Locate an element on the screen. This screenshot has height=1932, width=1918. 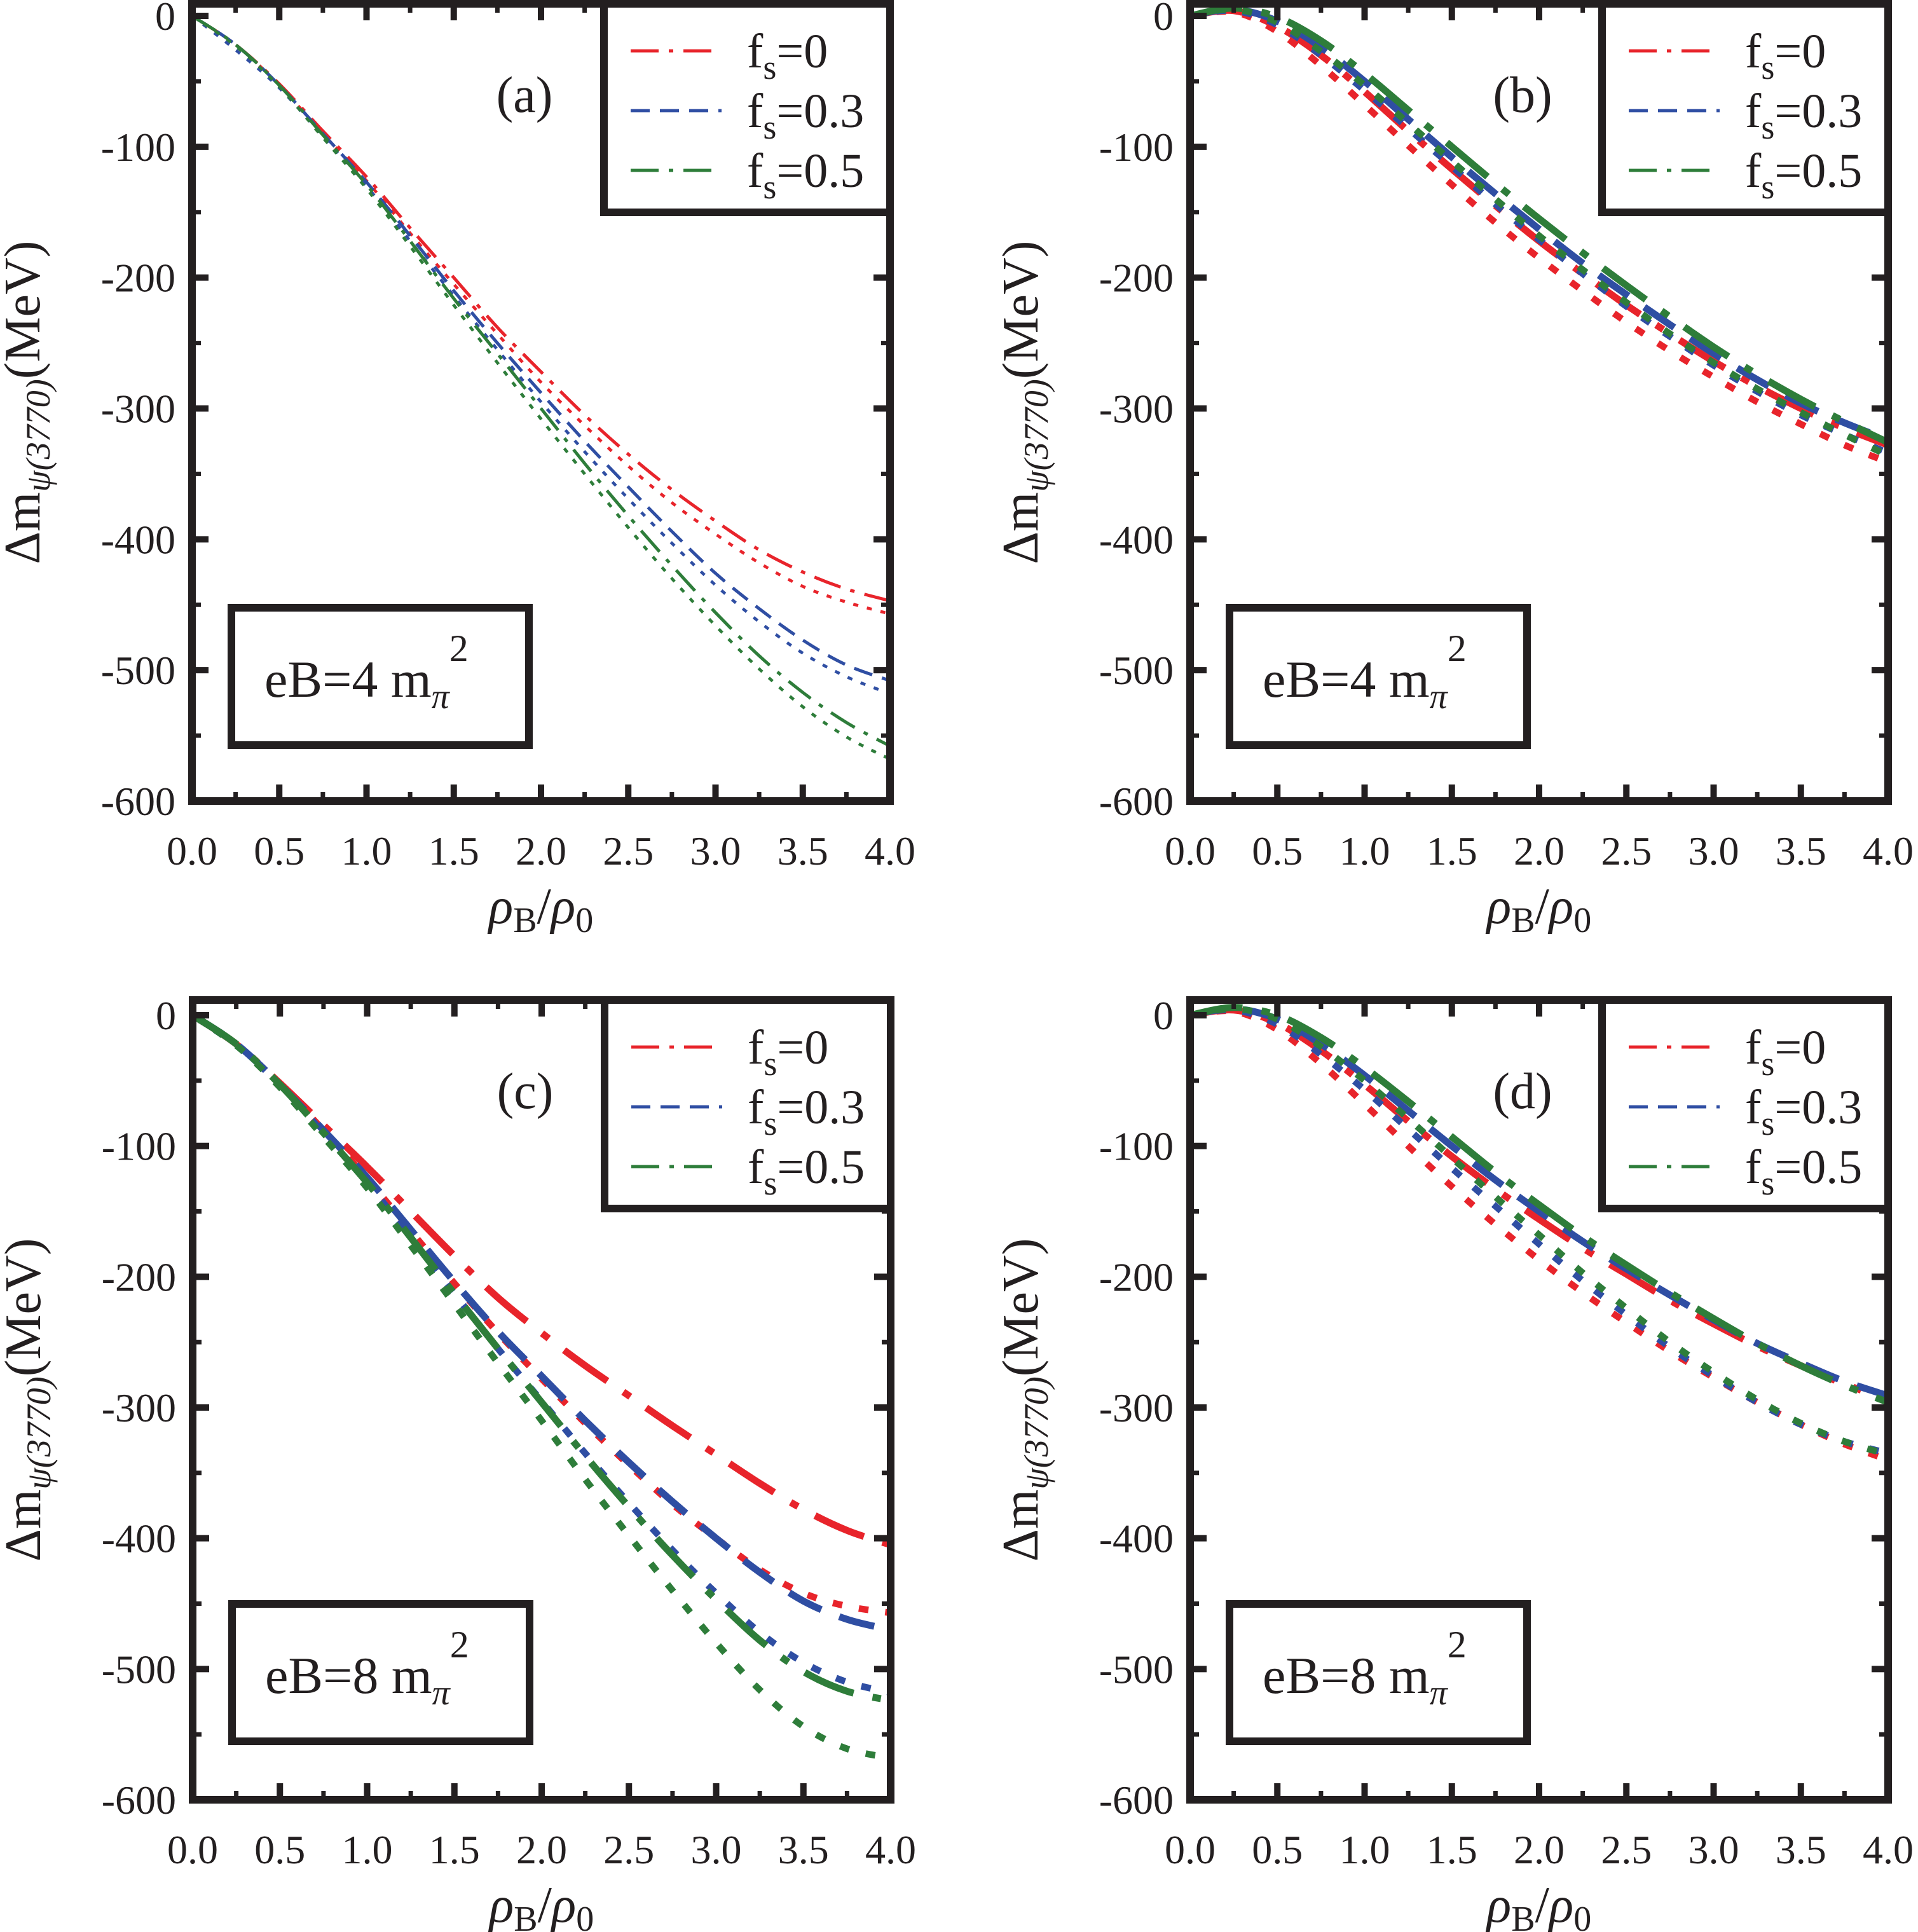
panel-label: (d) is located at coordinates (1522, 1092).